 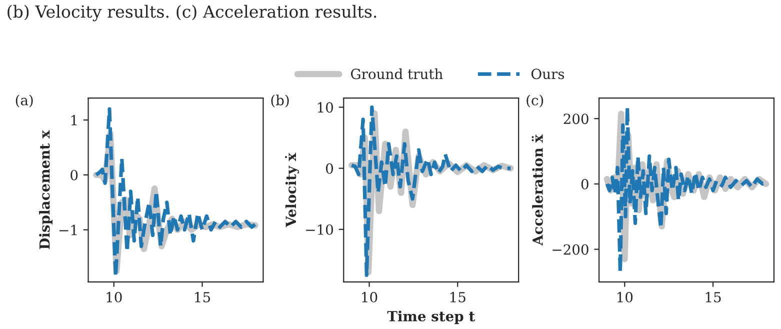 I want to click on y-tick-label: 1, so click(x=74, y=120).